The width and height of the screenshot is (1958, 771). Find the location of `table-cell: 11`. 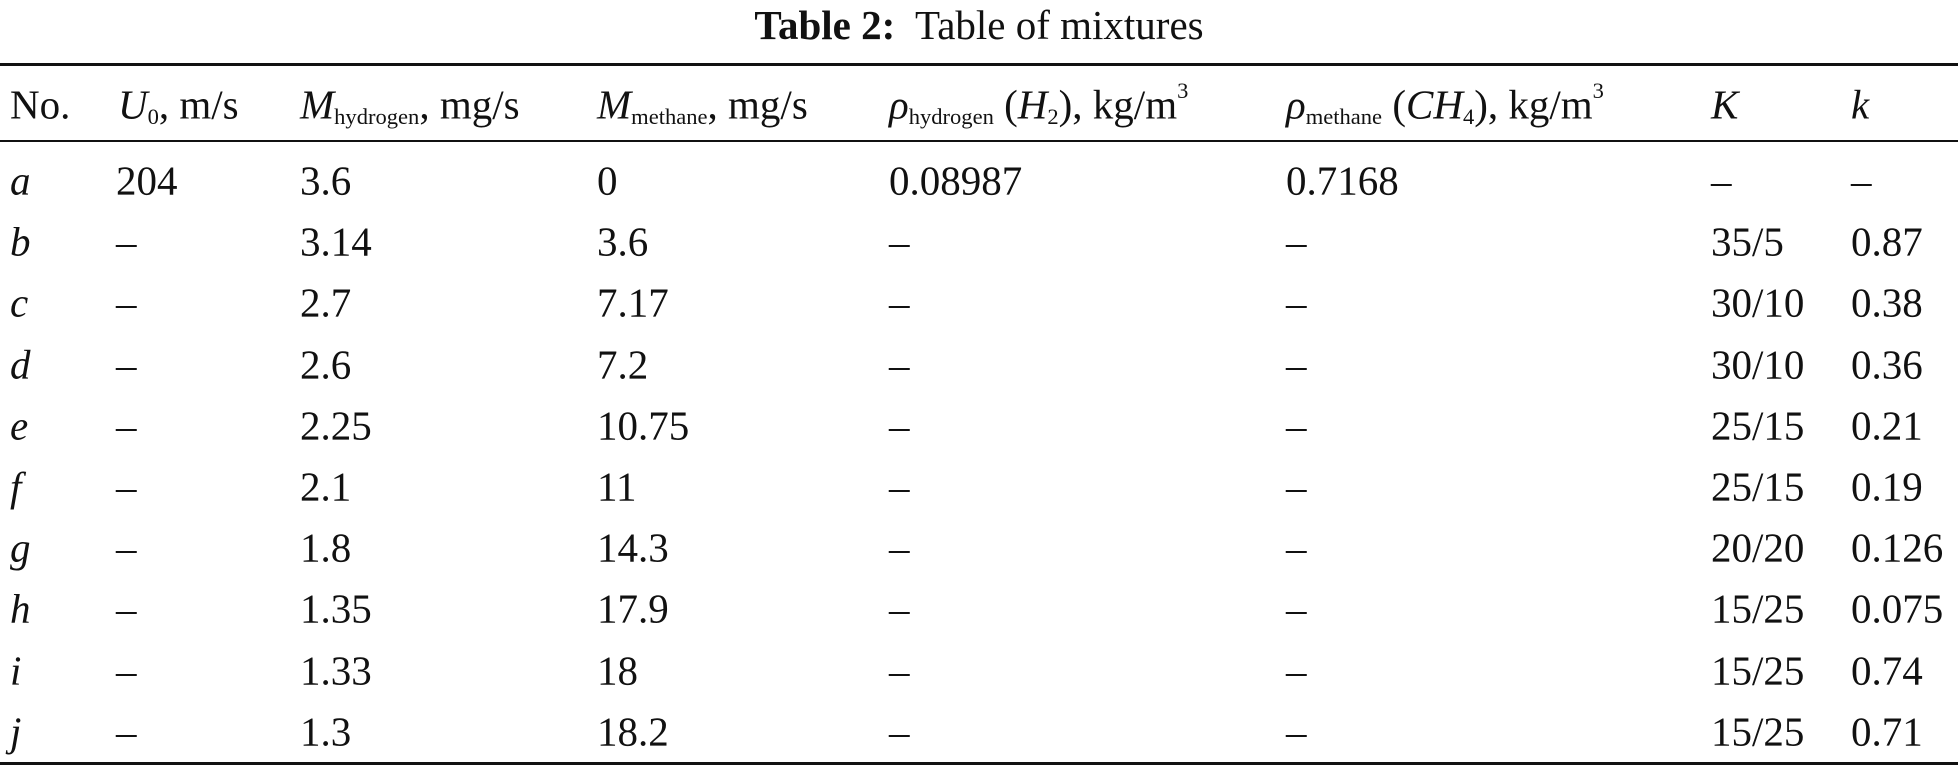

table-cell: 11 is located at coordinates (617, 486).